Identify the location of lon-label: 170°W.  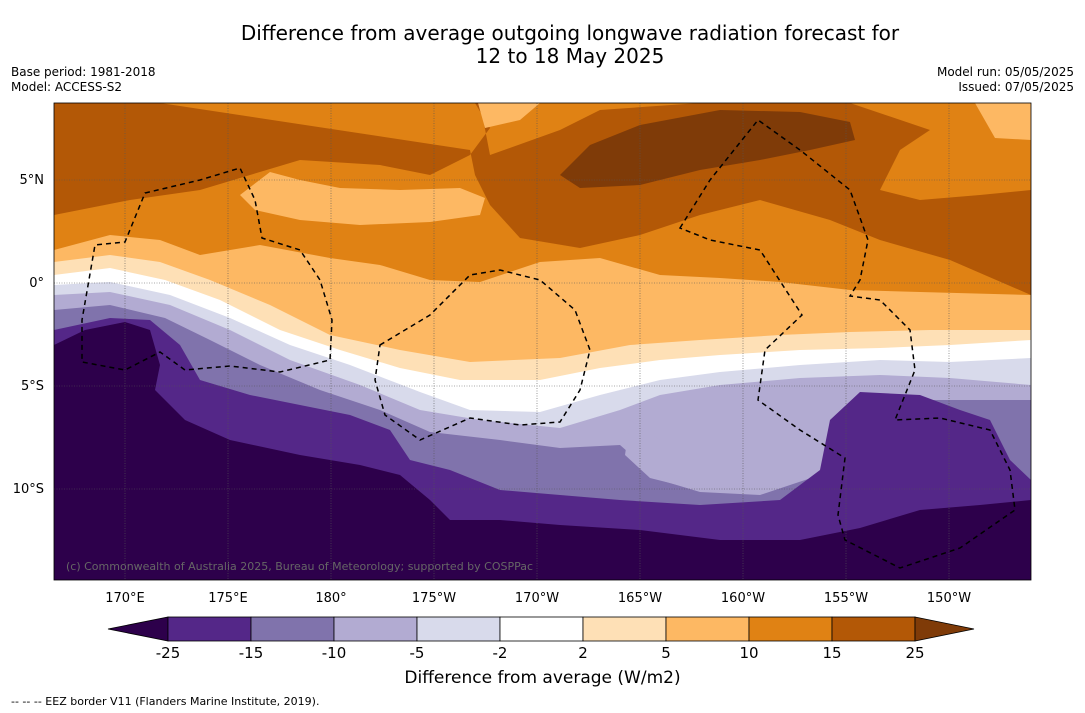
(537, 598).